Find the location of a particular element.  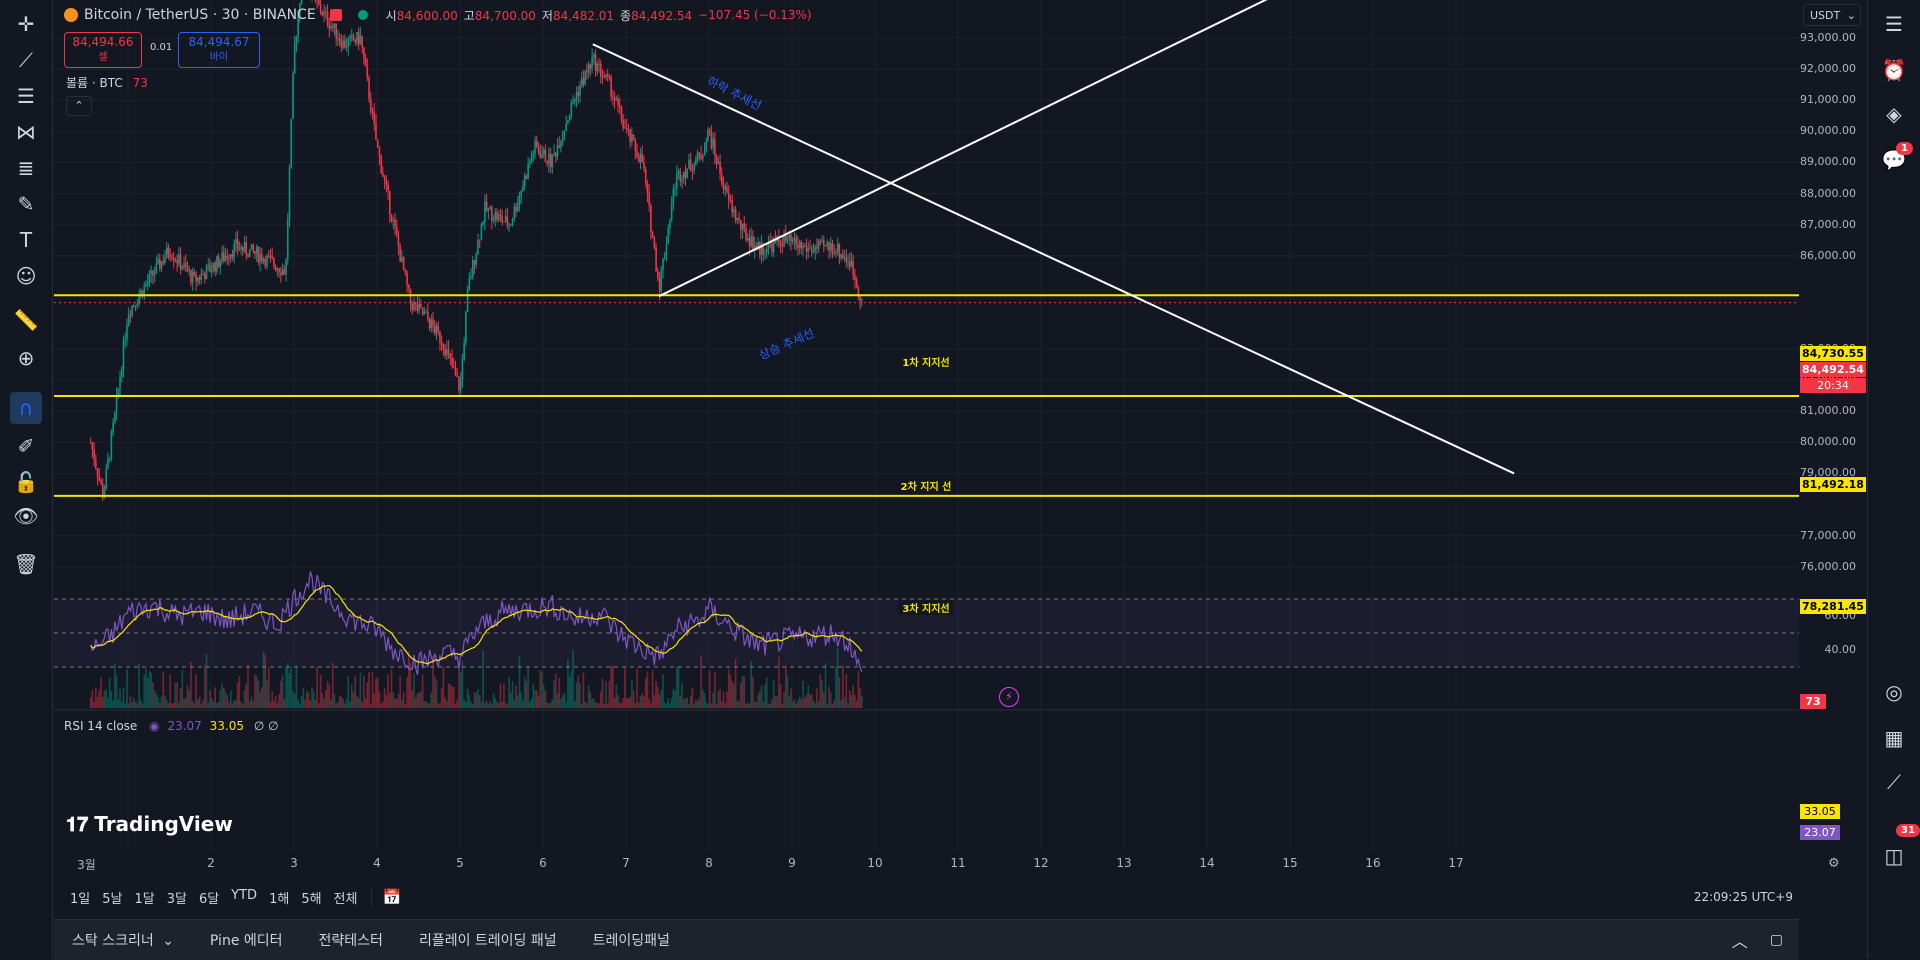

speedometer-icon: ◎ is located at coordinates (1894, 692).